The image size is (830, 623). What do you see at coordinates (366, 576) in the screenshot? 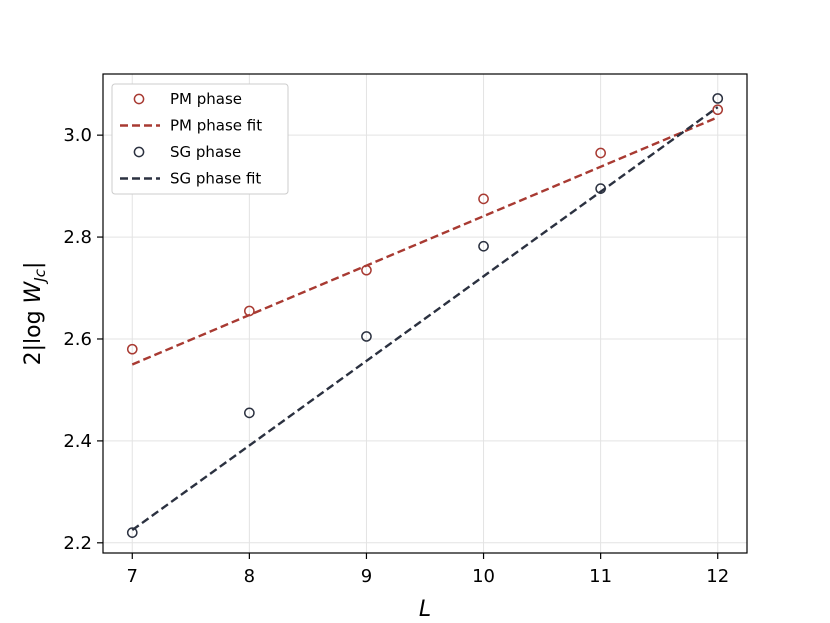
I see `x-tick-label: 9` at bounding box center [366, 576].